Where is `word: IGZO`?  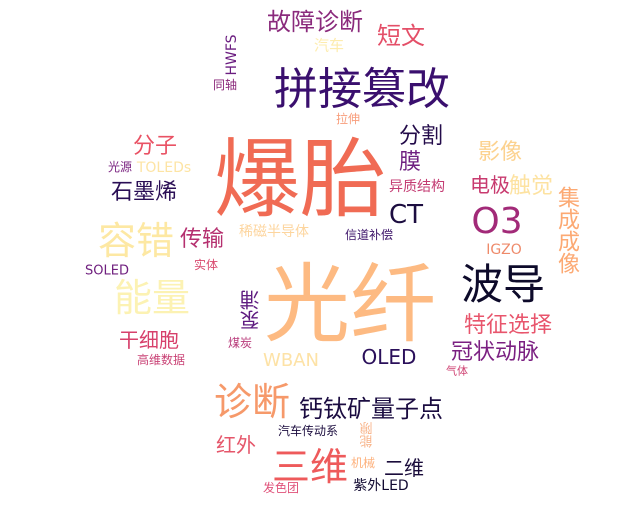
word: IGZO is located at coordinates (504, 250).